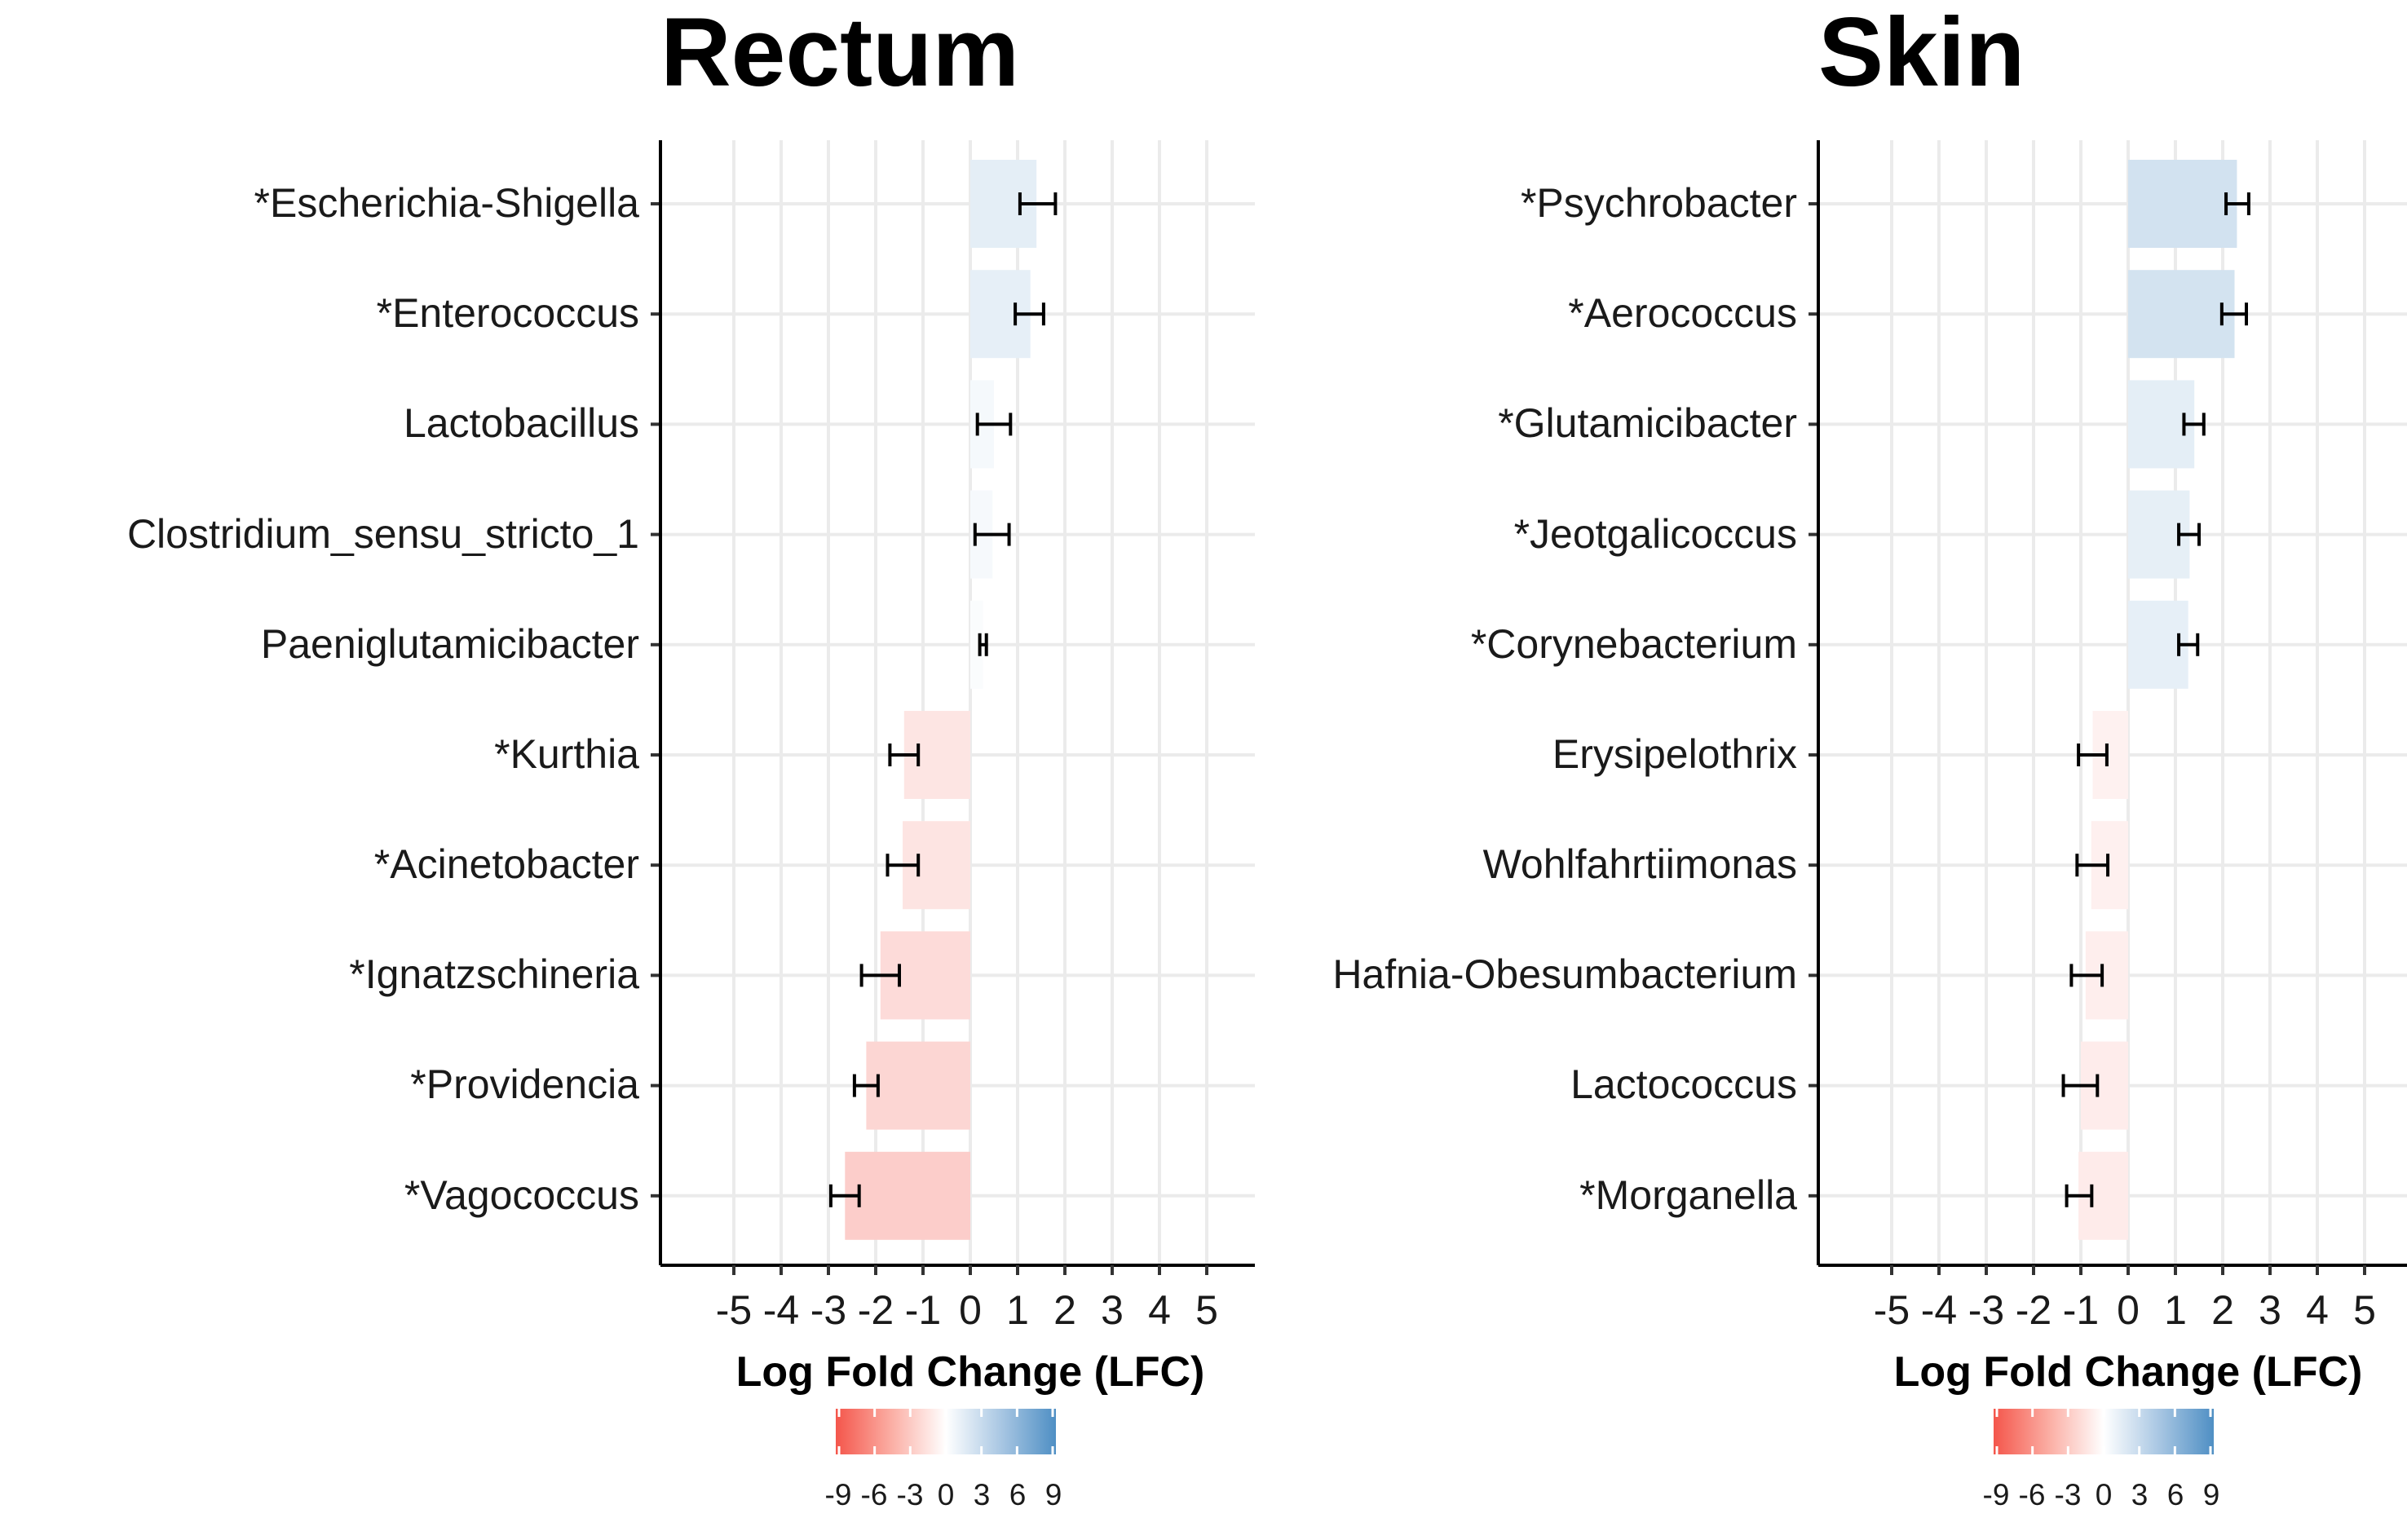 The width and height of the screenshot is (2407, 1540). What do you see at coordinates (521, 423) in the screenshot?
I see `y-tick-label: Lactobacillus` at bounding box center [521, 423].